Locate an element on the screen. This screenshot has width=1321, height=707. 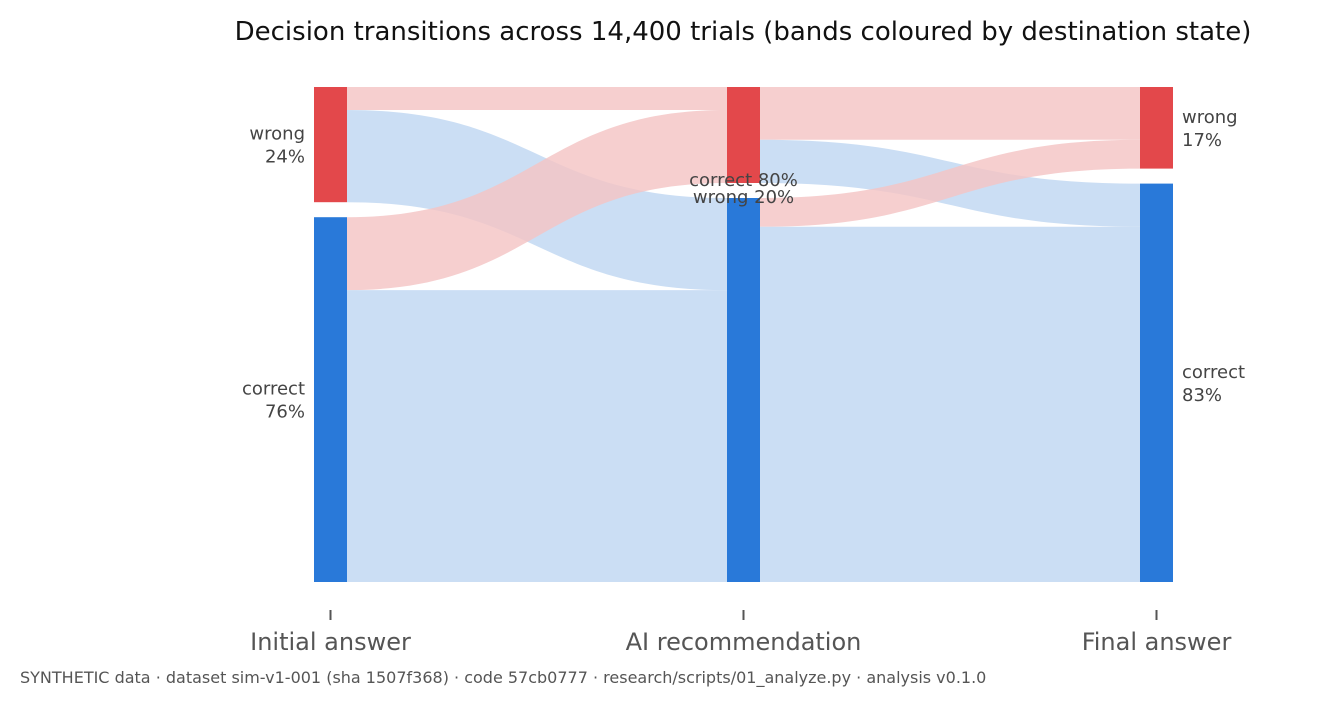
node-label-stage1-correct-line2: 76% is located at coordinates (285, 412).